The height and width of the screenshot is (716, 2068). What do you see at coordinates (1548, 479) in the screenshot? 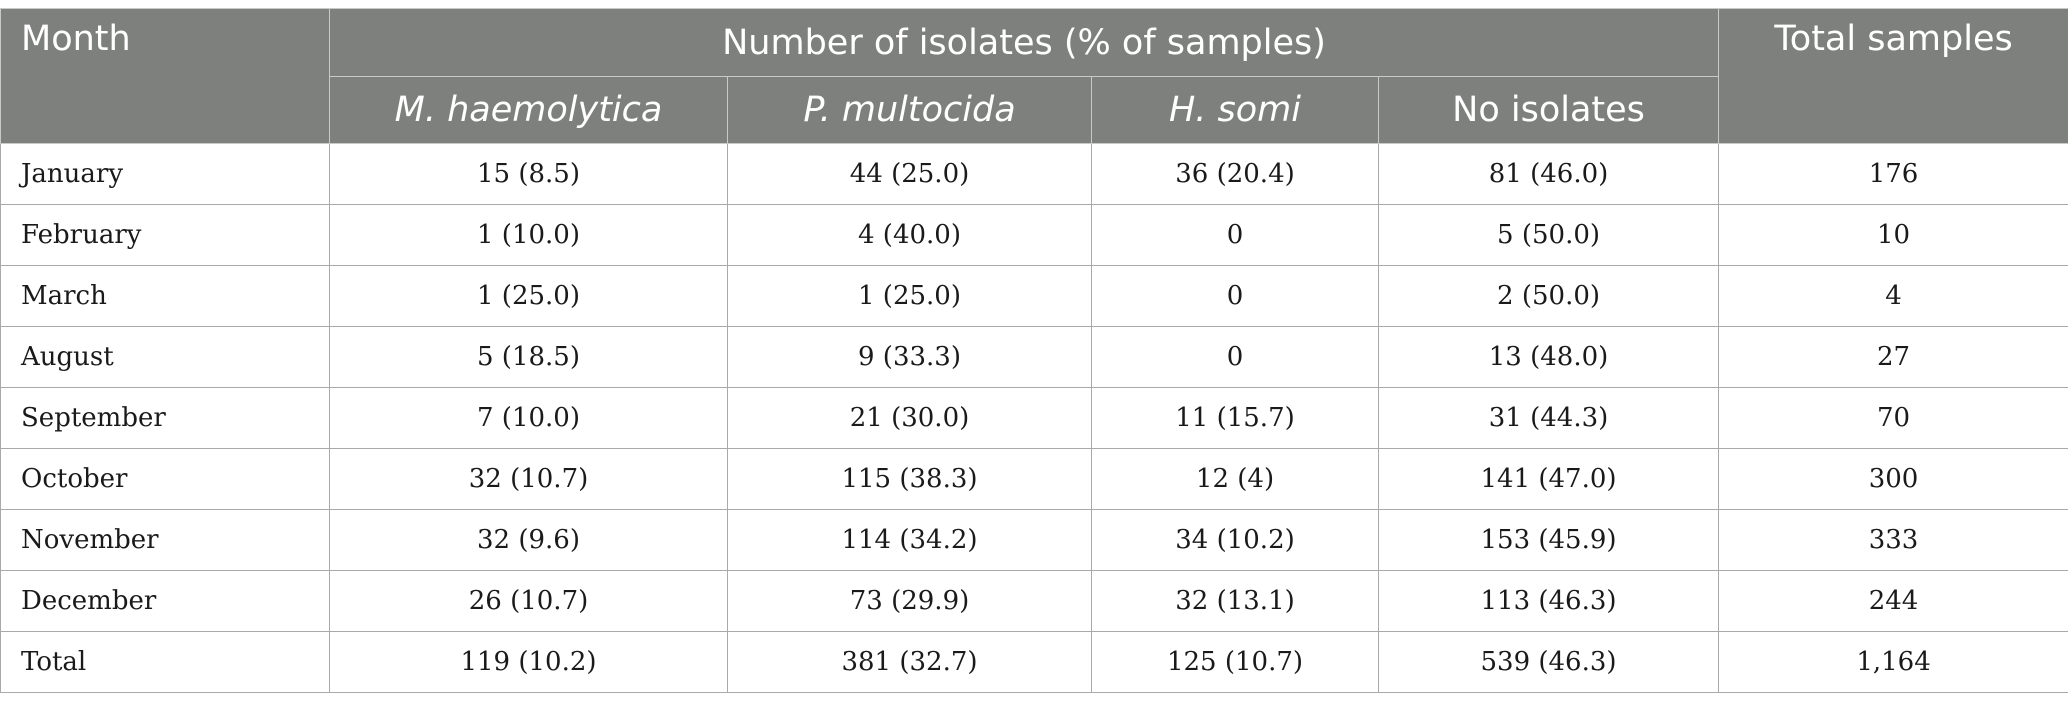
I see `cell-no-isolates: 141 (47.0)` at bounding box center [1548, 479].